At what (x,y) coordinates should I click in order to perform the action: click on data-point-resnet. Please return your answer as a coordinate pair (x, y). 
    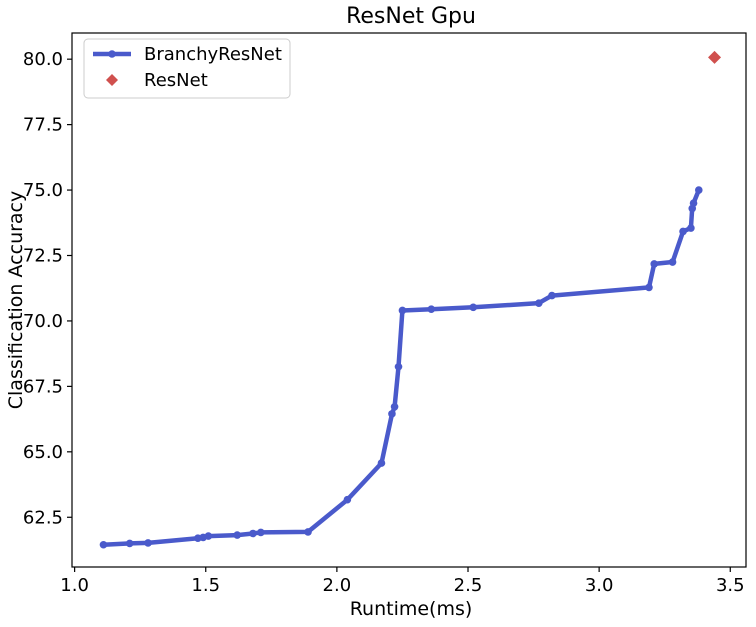
    Looking at the image, I should click on (715, 57).